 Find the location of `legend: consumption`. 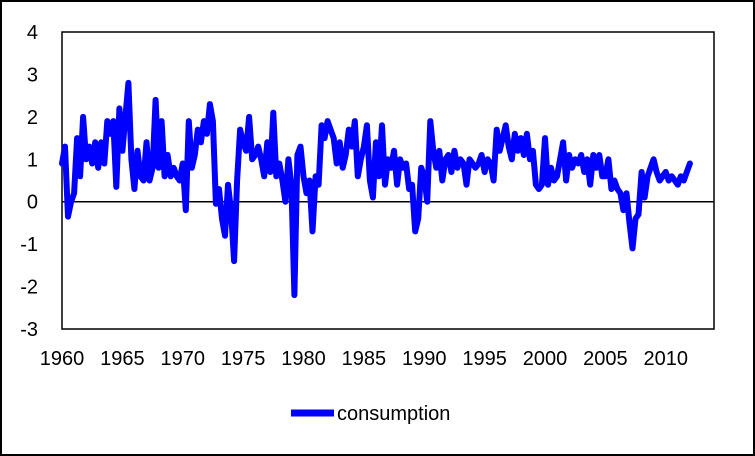

legend: consumption is located at coordinates (370, 414).